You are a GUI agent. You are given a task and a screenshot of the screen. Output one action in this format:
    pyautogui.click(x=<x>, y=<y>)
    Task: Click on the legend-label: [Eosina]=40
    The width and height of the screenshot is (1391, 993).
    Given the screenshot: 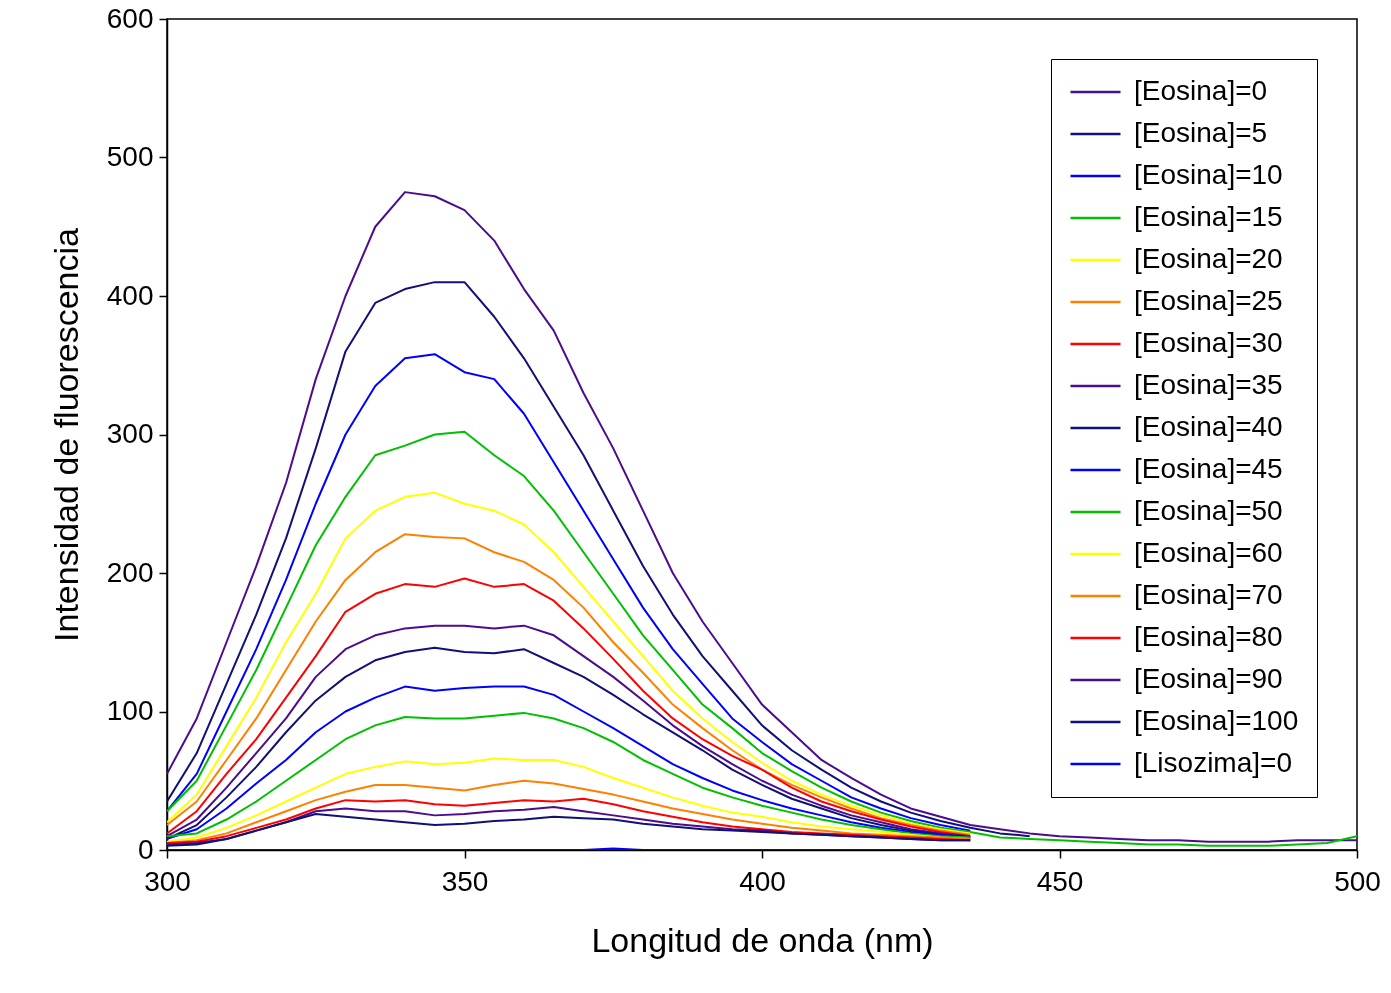 What is the action you would take?
    pyautogui.click(x=1208, y=426)
    